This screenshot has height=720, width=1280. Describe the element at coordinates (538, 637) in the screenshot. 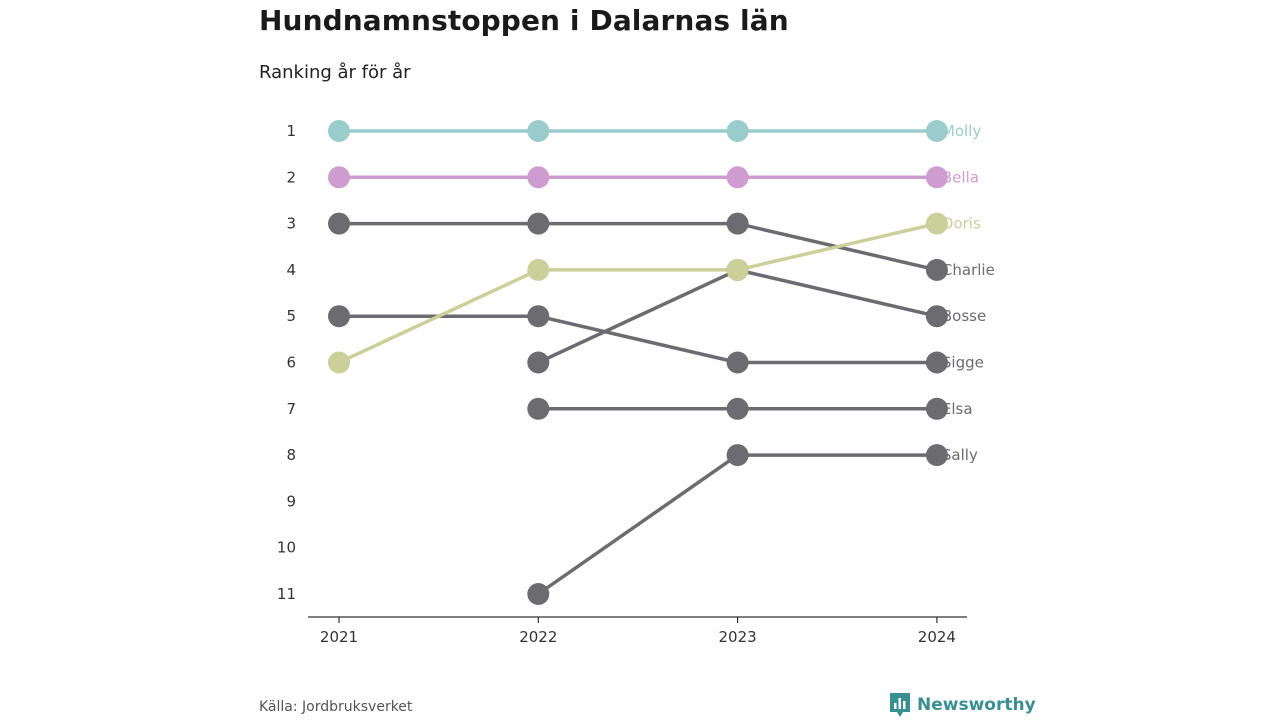

I see `x-tick-label: 2022` at that location.